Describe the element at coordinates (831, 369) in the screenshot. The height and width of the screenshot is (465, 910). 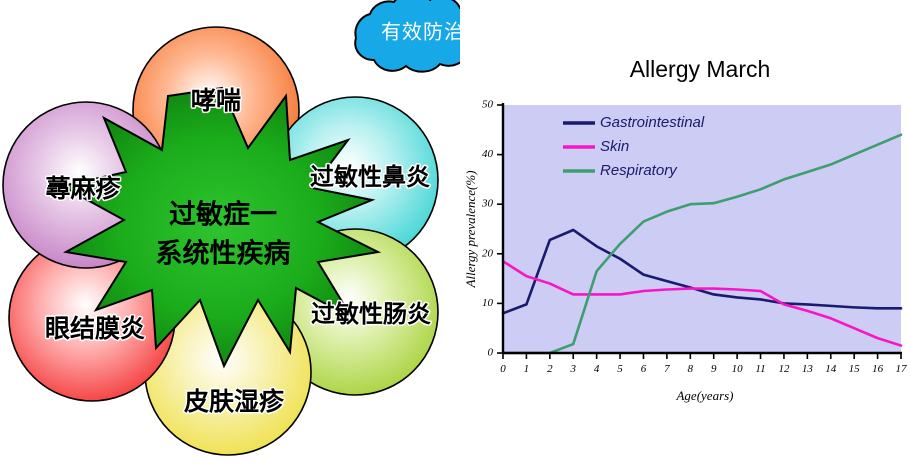
I see `x-tick-label: 14` at that location.